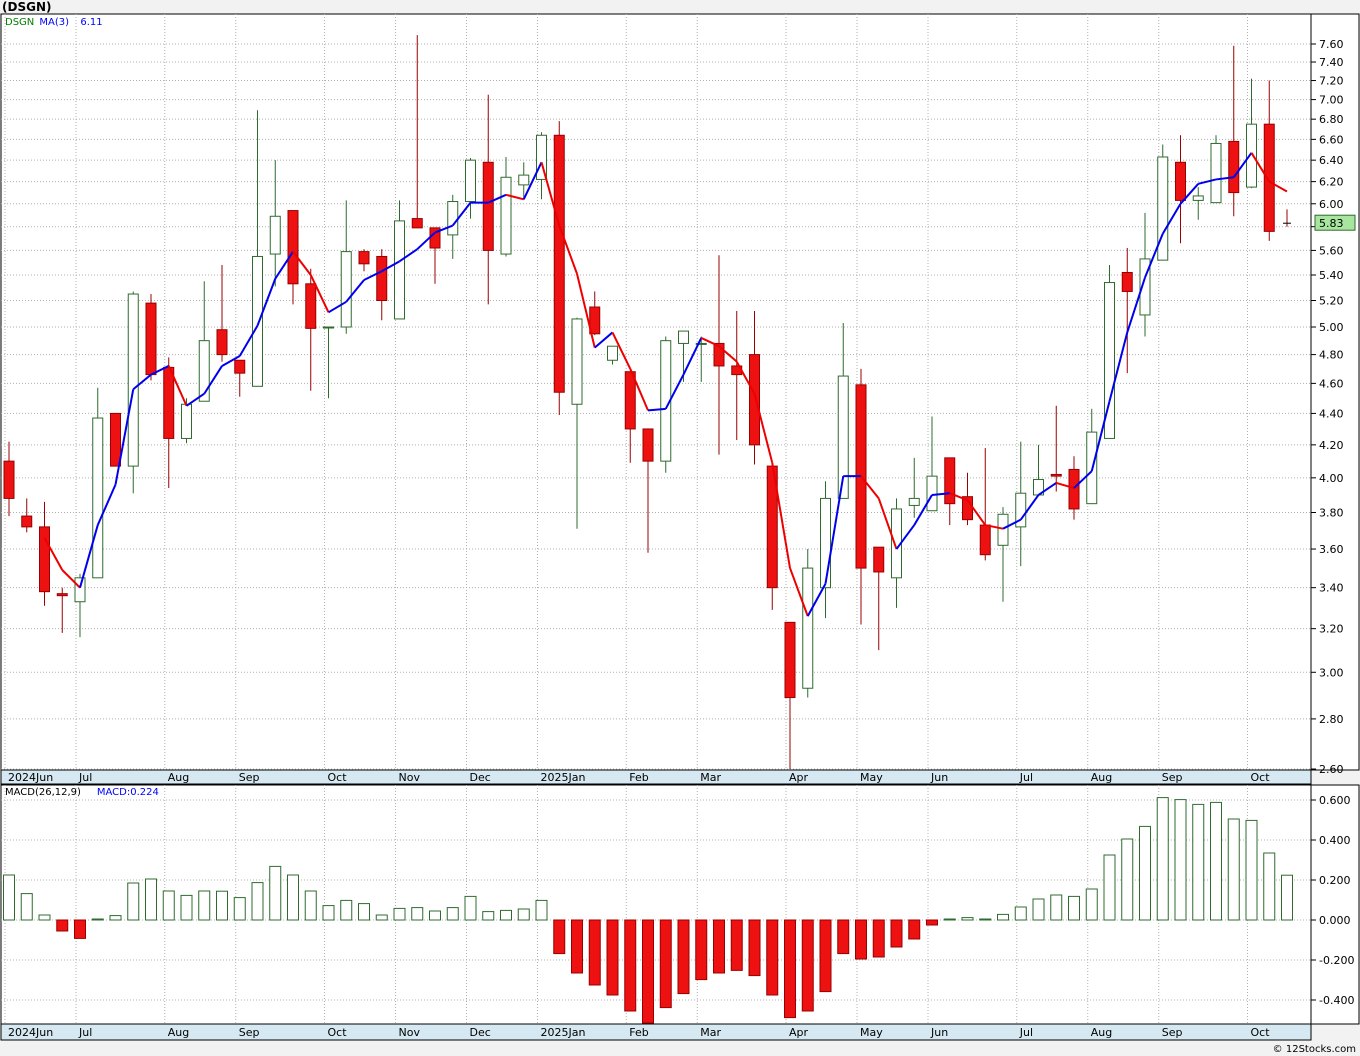 The image size is (1360, 1056). What do you see at coordinates (30, 1032) in the screenshot?
I see `macd-x-tick-label: 2024Jun` at bounding box center [30, 1032].